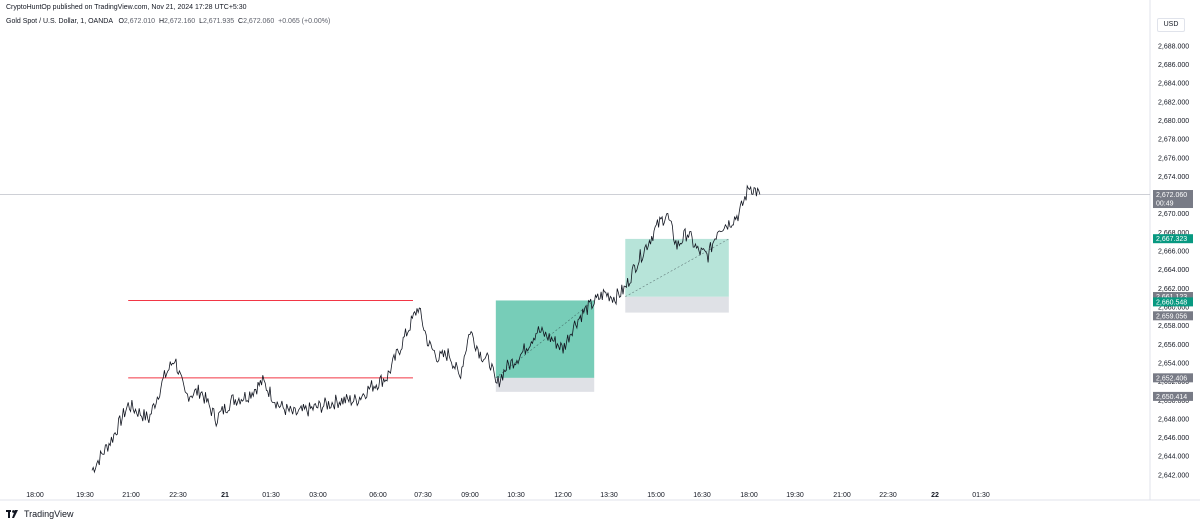 The image size is (1200, 524). Describe the element at coordinates (1173, 140) in the screenshot. I see `y-tick-label: 2,678.000` at that location.